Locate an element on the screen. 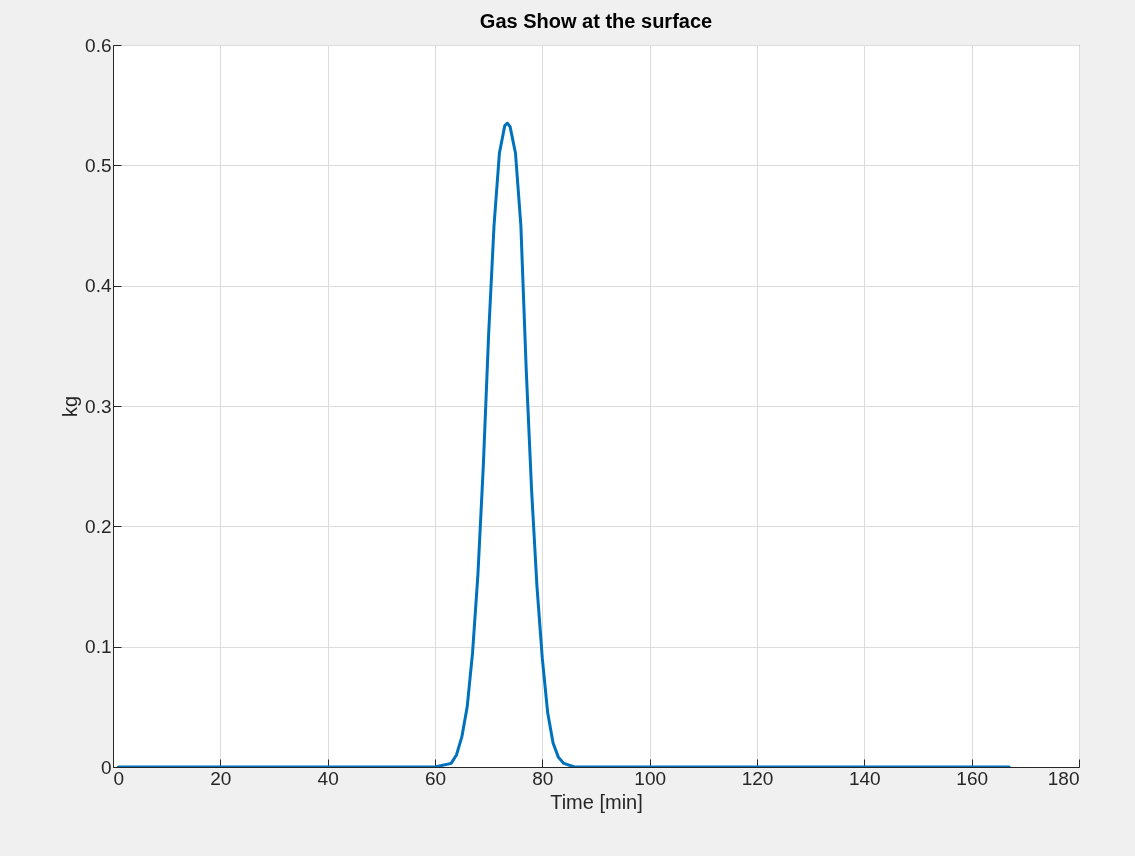  x-tick-label: 160 is located at coordinates (972, 778).